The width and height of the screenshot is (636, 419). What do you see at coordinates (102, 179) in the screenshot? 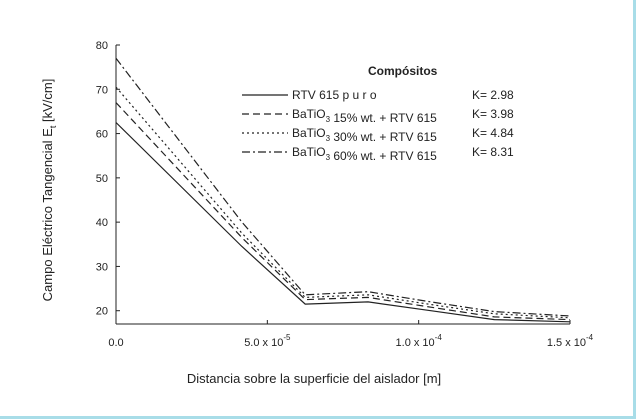
I see `y-tick-label: 50` at bounding box center [102, 179].